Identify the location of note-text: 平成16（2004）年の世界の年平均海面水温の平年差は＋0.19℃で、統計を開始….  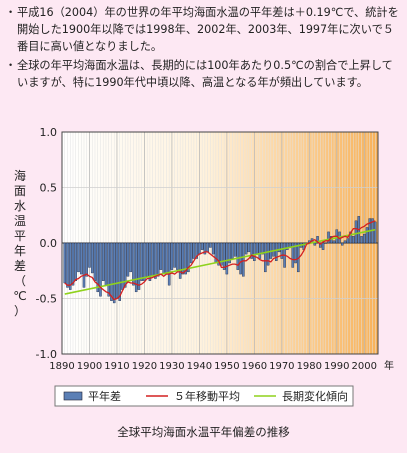
(208, 29).